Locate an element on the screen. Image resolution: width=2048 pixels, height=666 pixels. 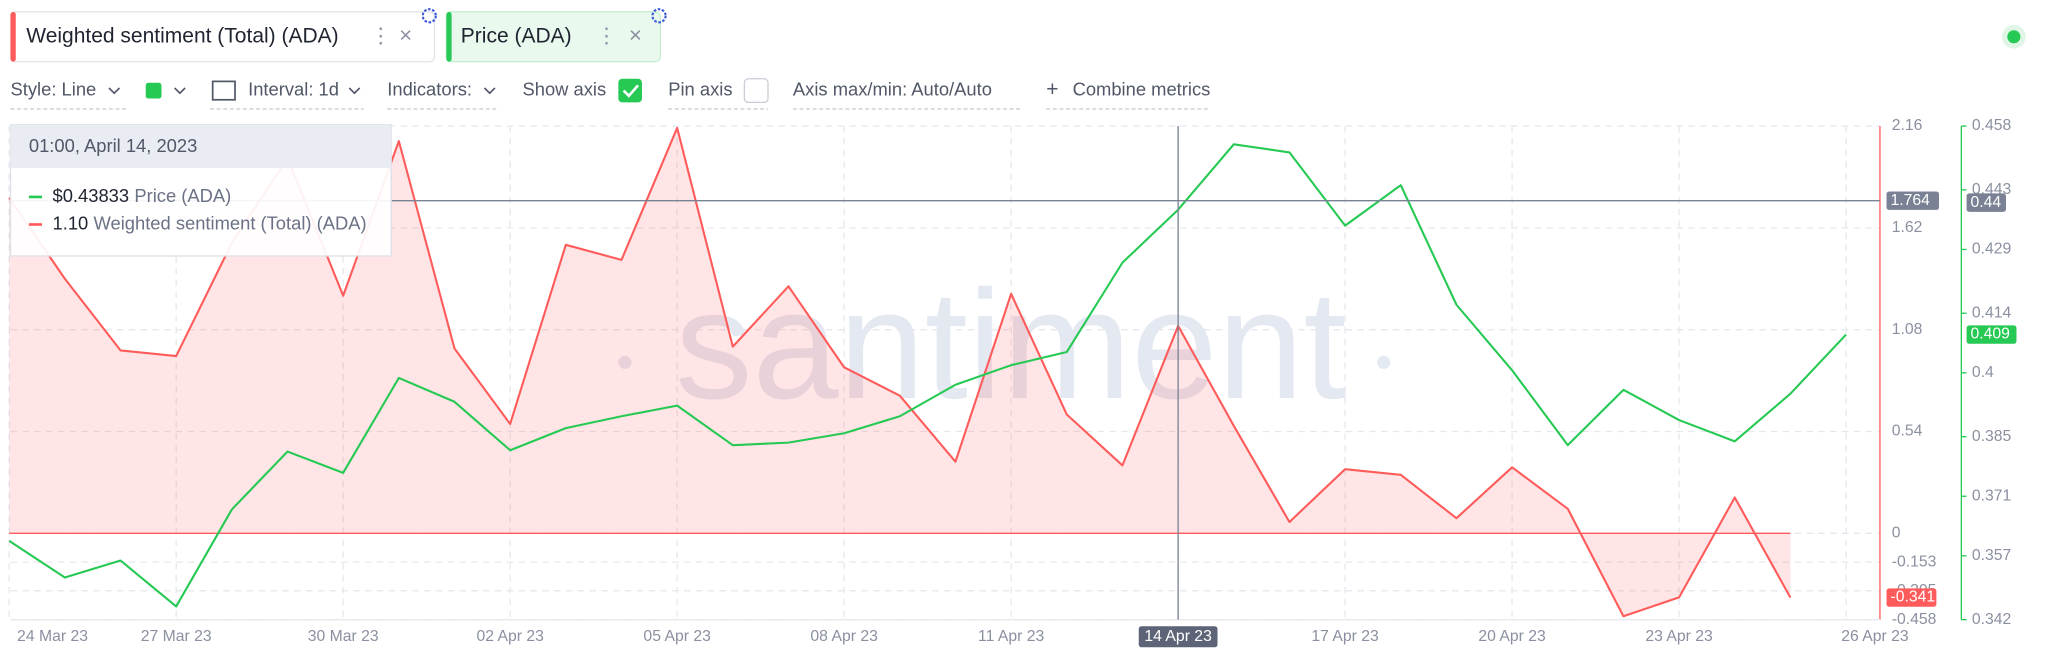
style-select: Style: Line is located at coordinates (54, 88).